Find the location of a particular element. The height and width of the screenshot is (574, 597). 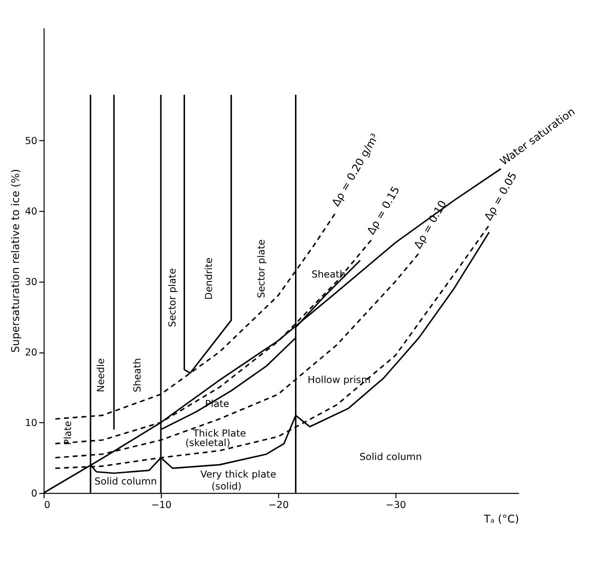

y-tick-label: 10 is located at coordinates (31, 423).